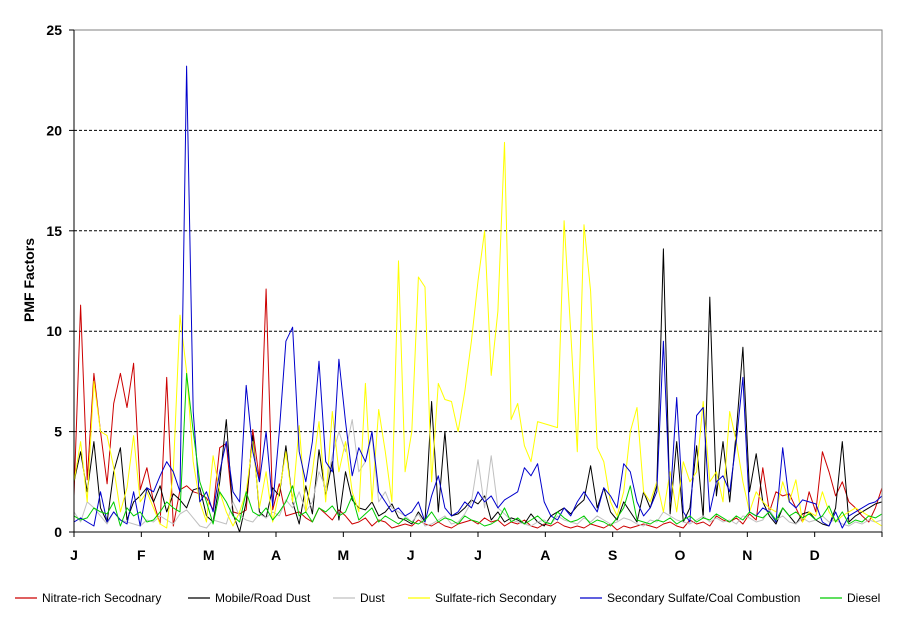  What do you see at coordinates (54, 231) in the screenshot?
I see `y-tick-label-3: 15` at bounding box center [54, 231].